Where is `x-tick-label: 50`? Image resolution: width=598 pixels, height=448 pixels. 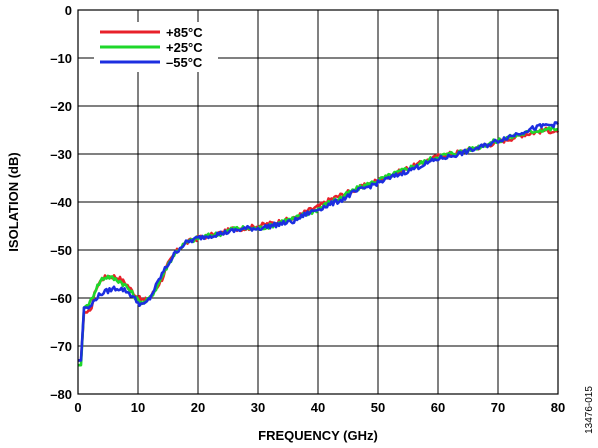 x-tick-label: 50 is located at coordinates (378, 407).